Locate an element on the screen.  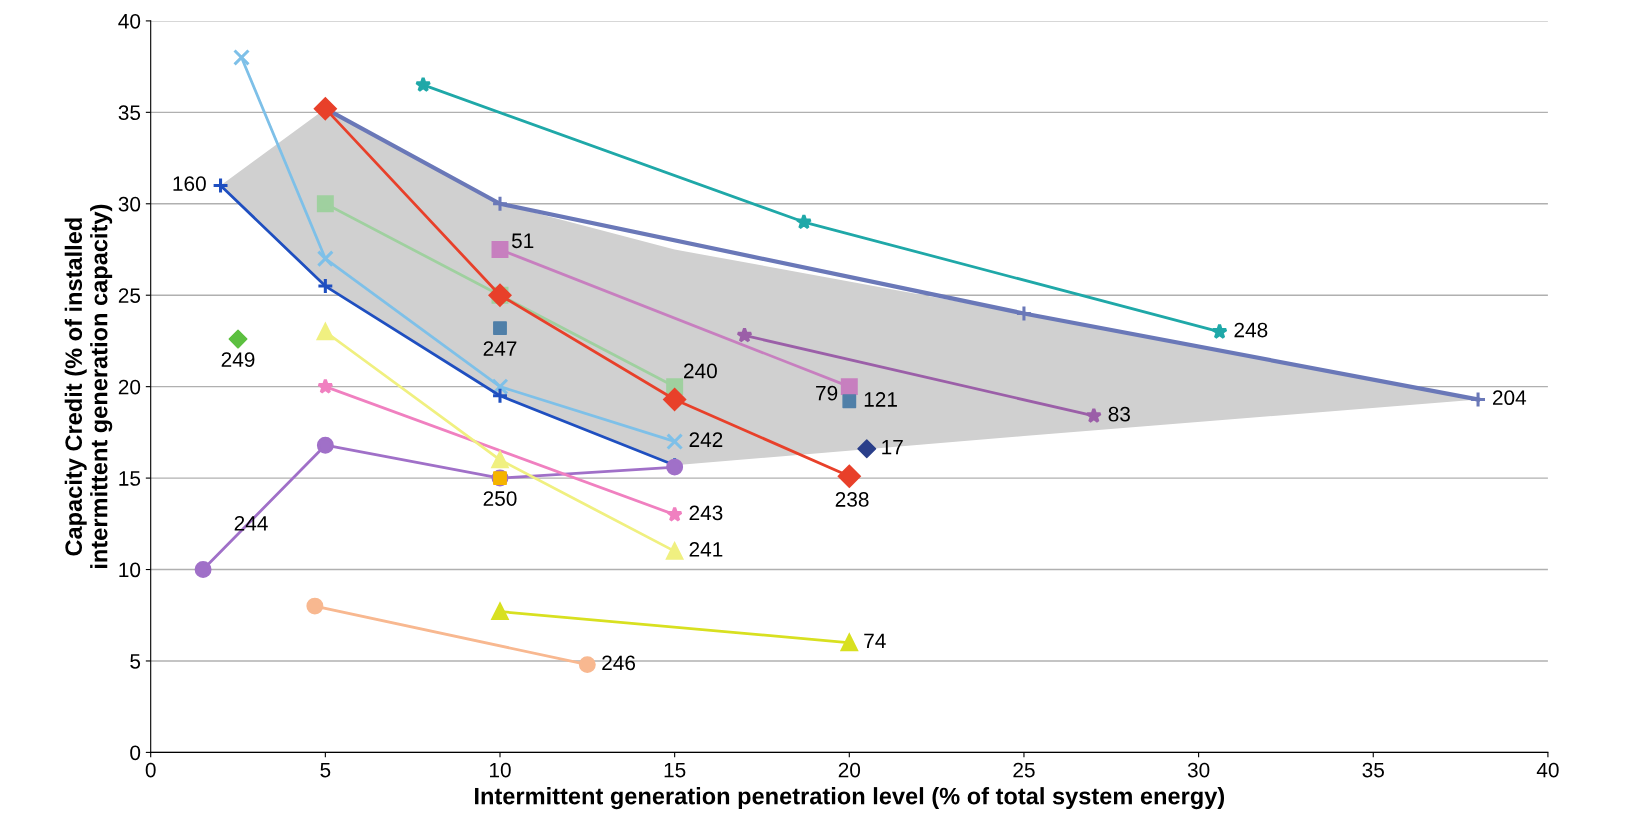
annotation: 83 is located at coordinates (1119, 414).